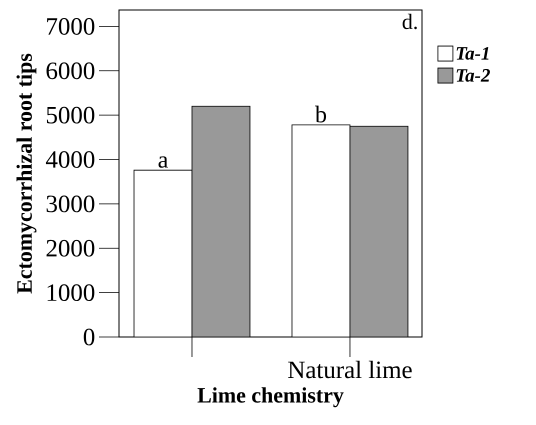  I want to click on annotation: b, so click(320, 114).